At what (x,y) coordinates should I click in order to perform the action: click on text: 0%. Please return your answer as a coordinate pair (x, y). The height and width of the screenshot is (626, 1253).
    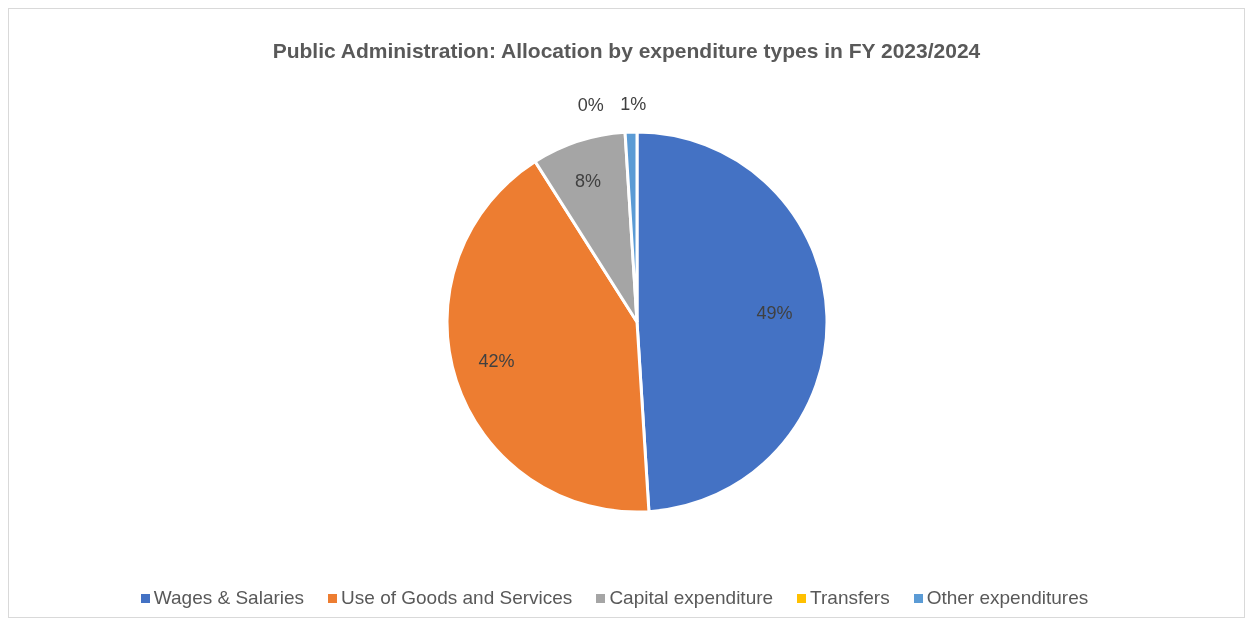
    Looking at the image, I should click on (590, 104).